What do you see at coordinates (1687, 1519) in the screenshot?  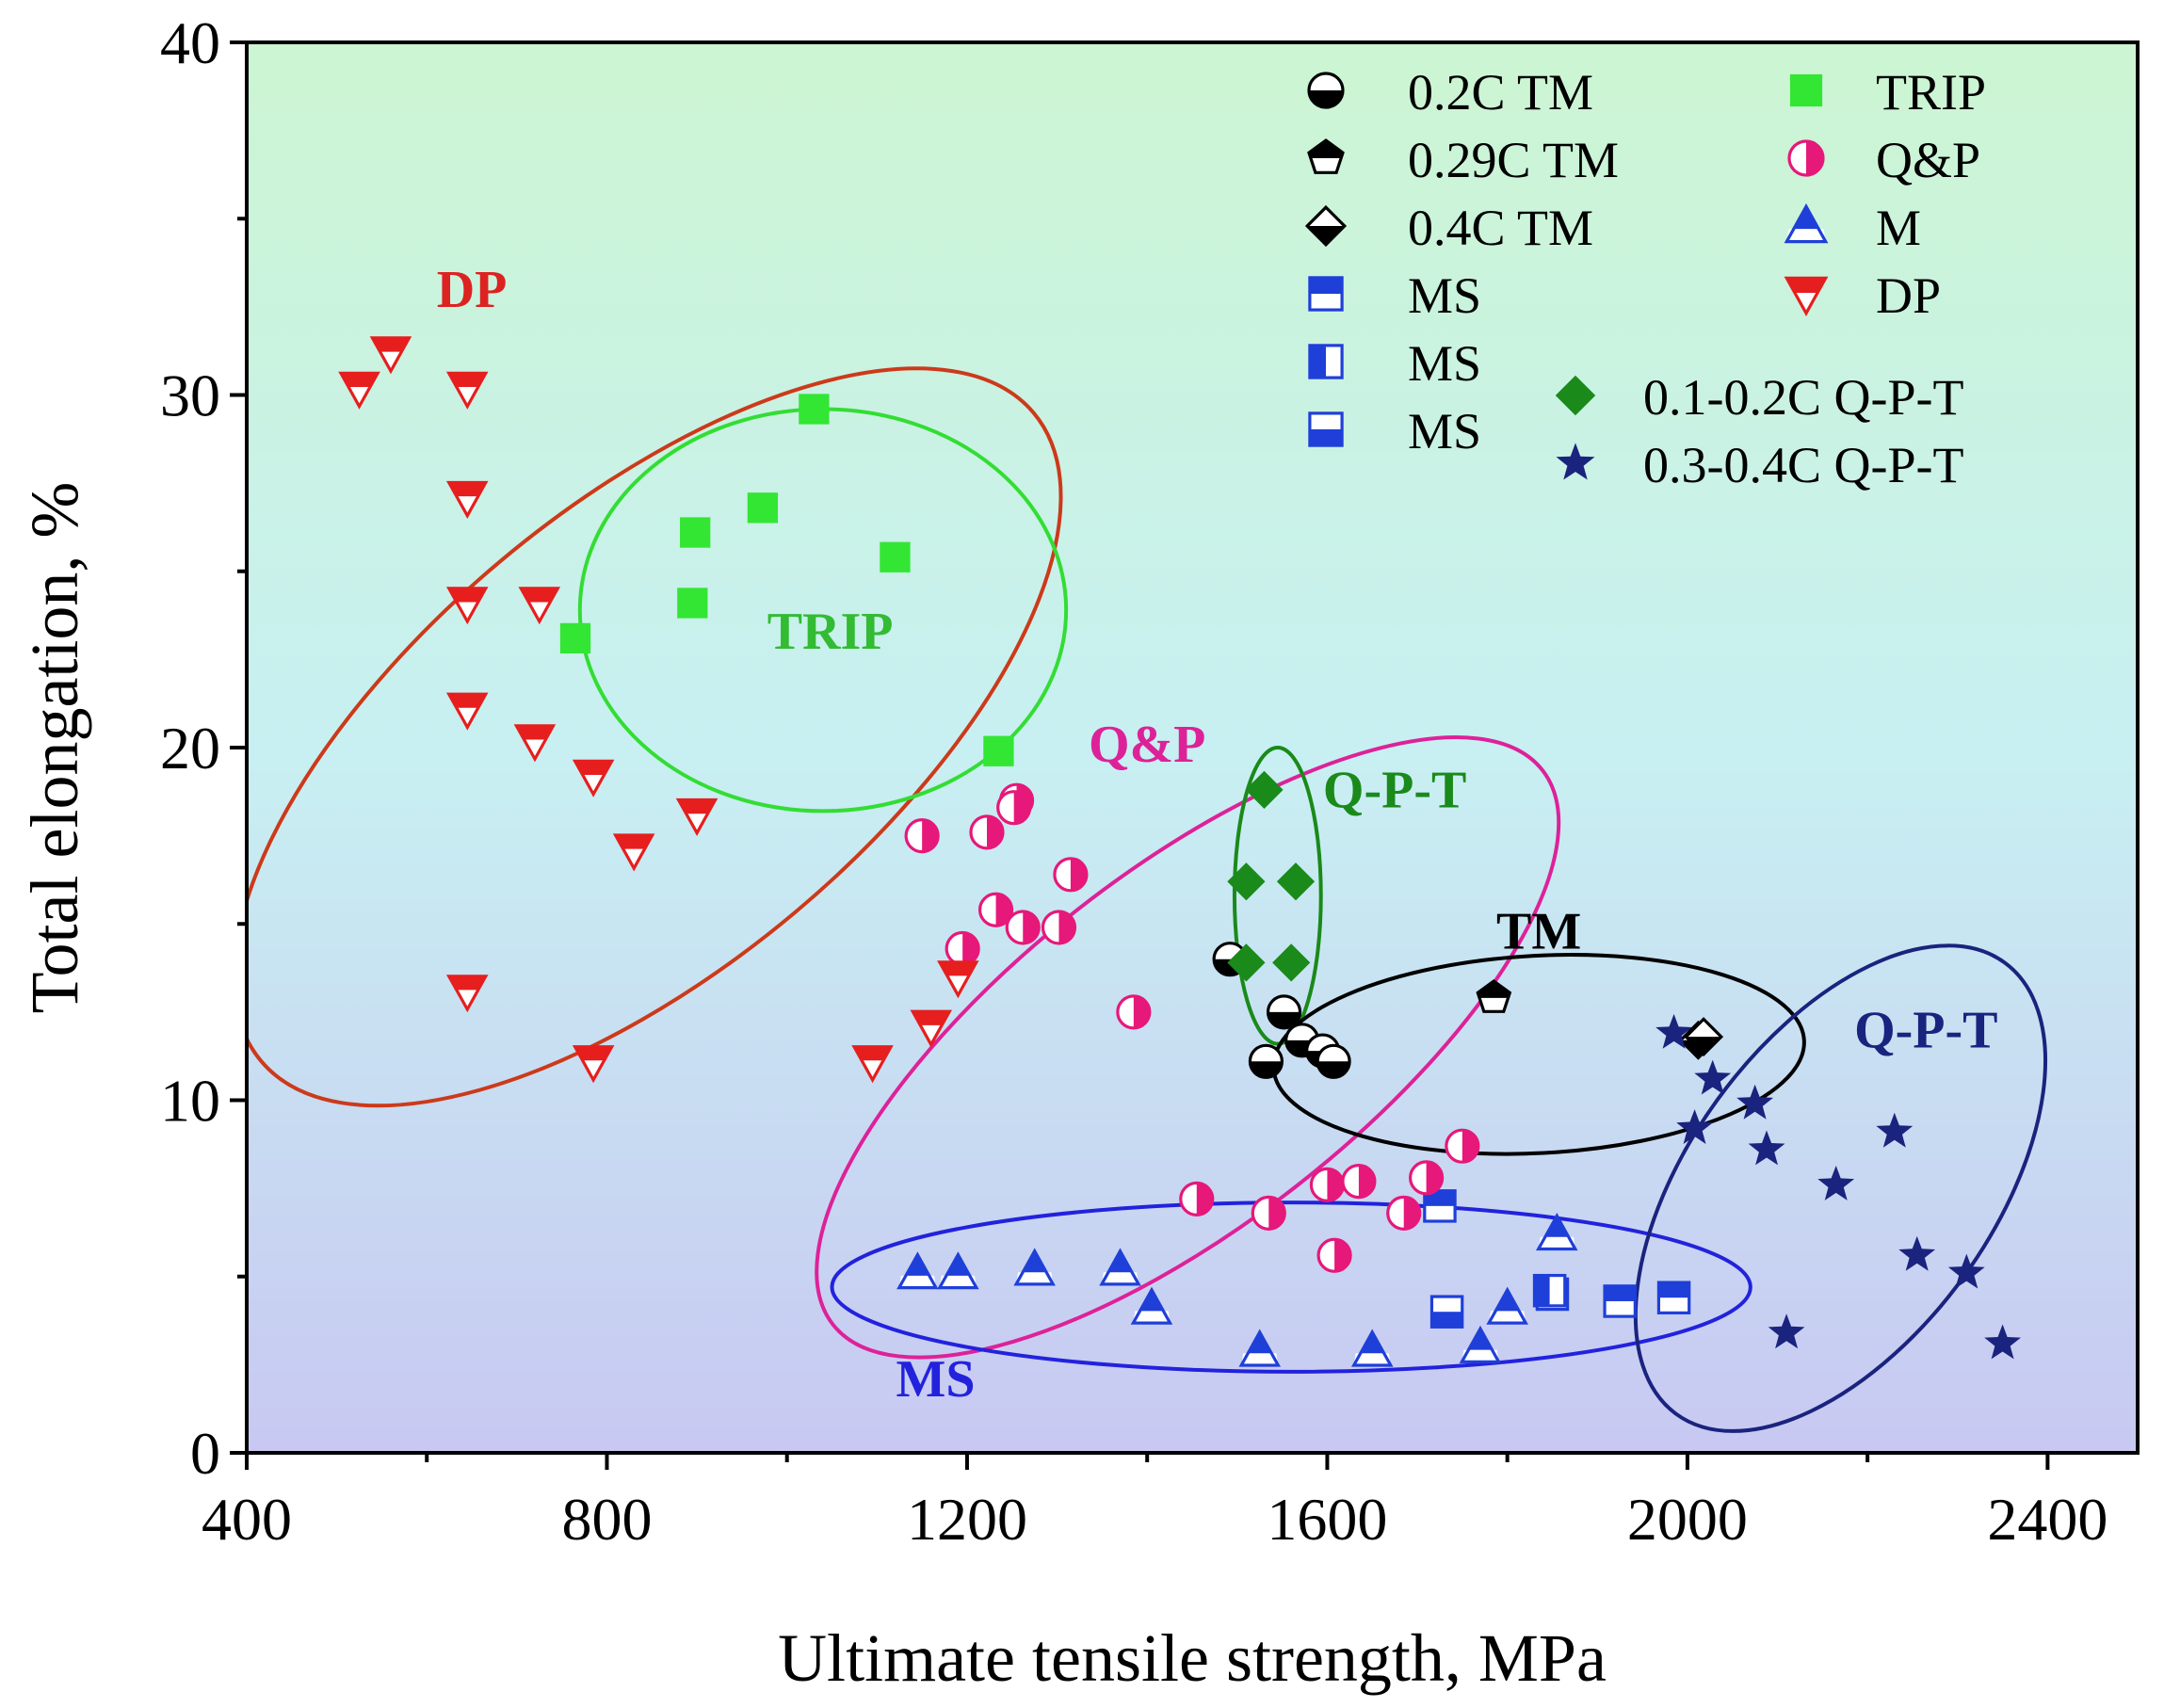 I see `x-tick-label: 2000` at bounding box center [1687, 1519].